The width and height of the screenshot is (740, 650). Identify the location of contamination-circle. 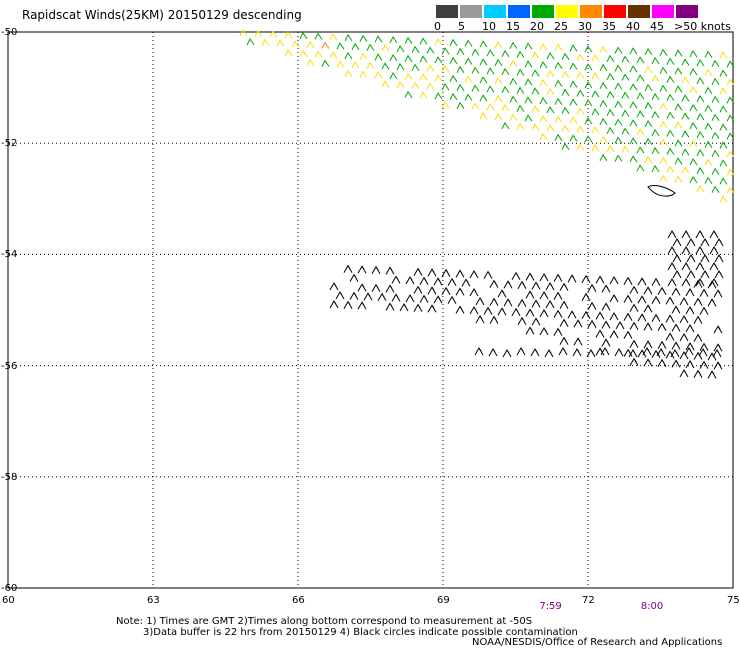
(661, 191).